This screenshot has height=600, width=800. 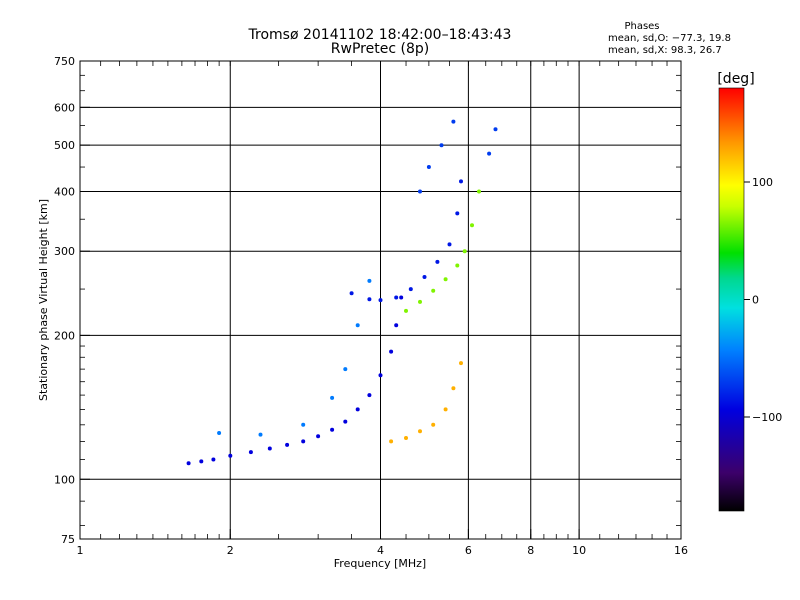 What do you see at coordinates (641, 26) in the screenshot?
I see `stats-heading: Phases` at bounding box center [641, 26].